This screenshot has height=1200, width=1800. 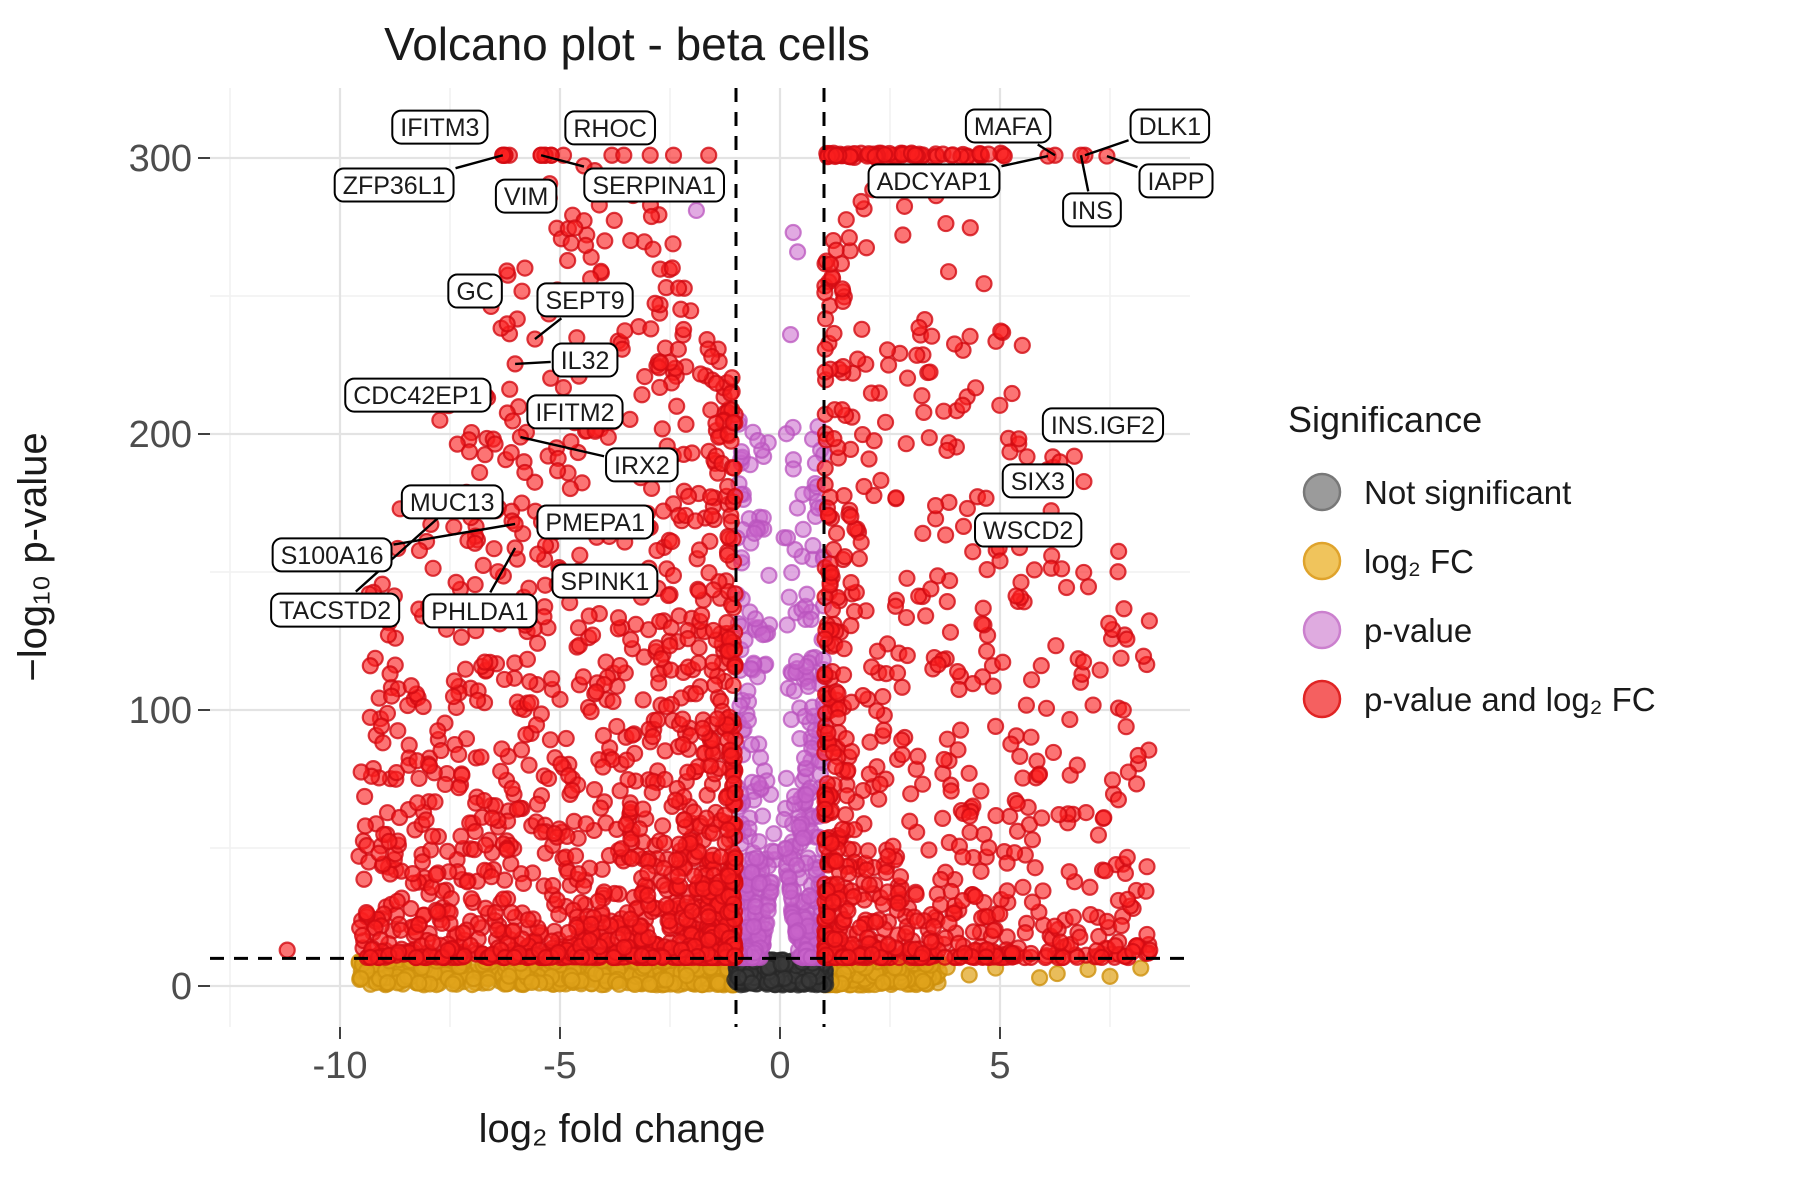 I want to click on y-tick-label: 100, so click(x=160, y=711).